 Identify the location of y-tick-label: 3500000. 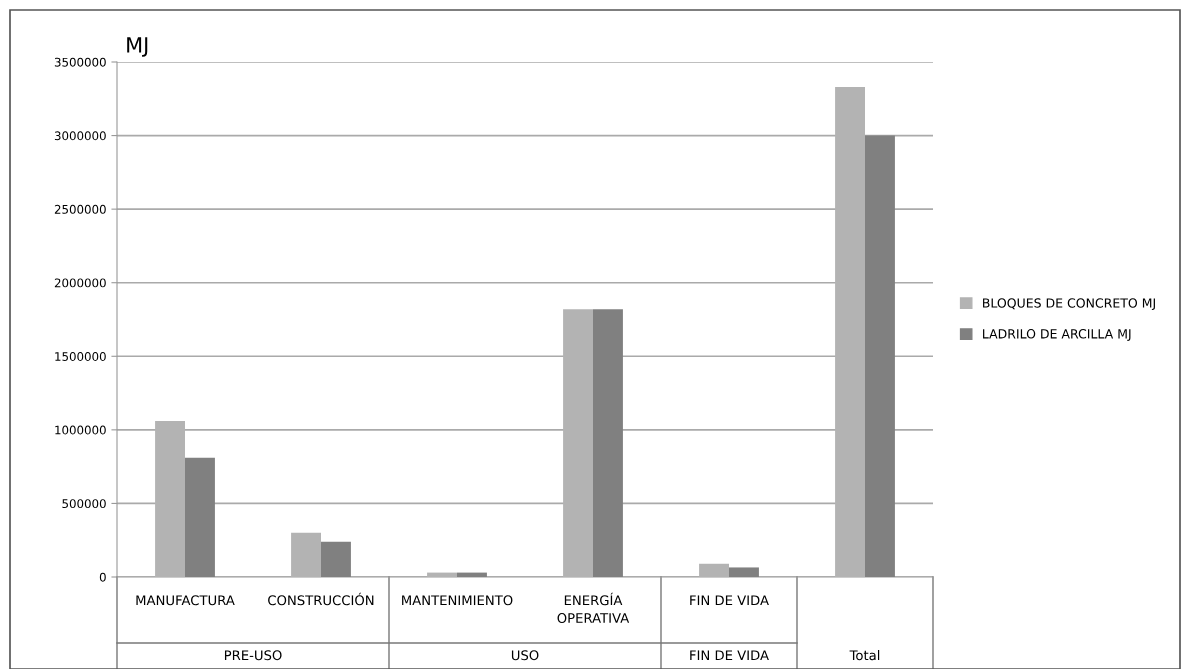
(80, 62).